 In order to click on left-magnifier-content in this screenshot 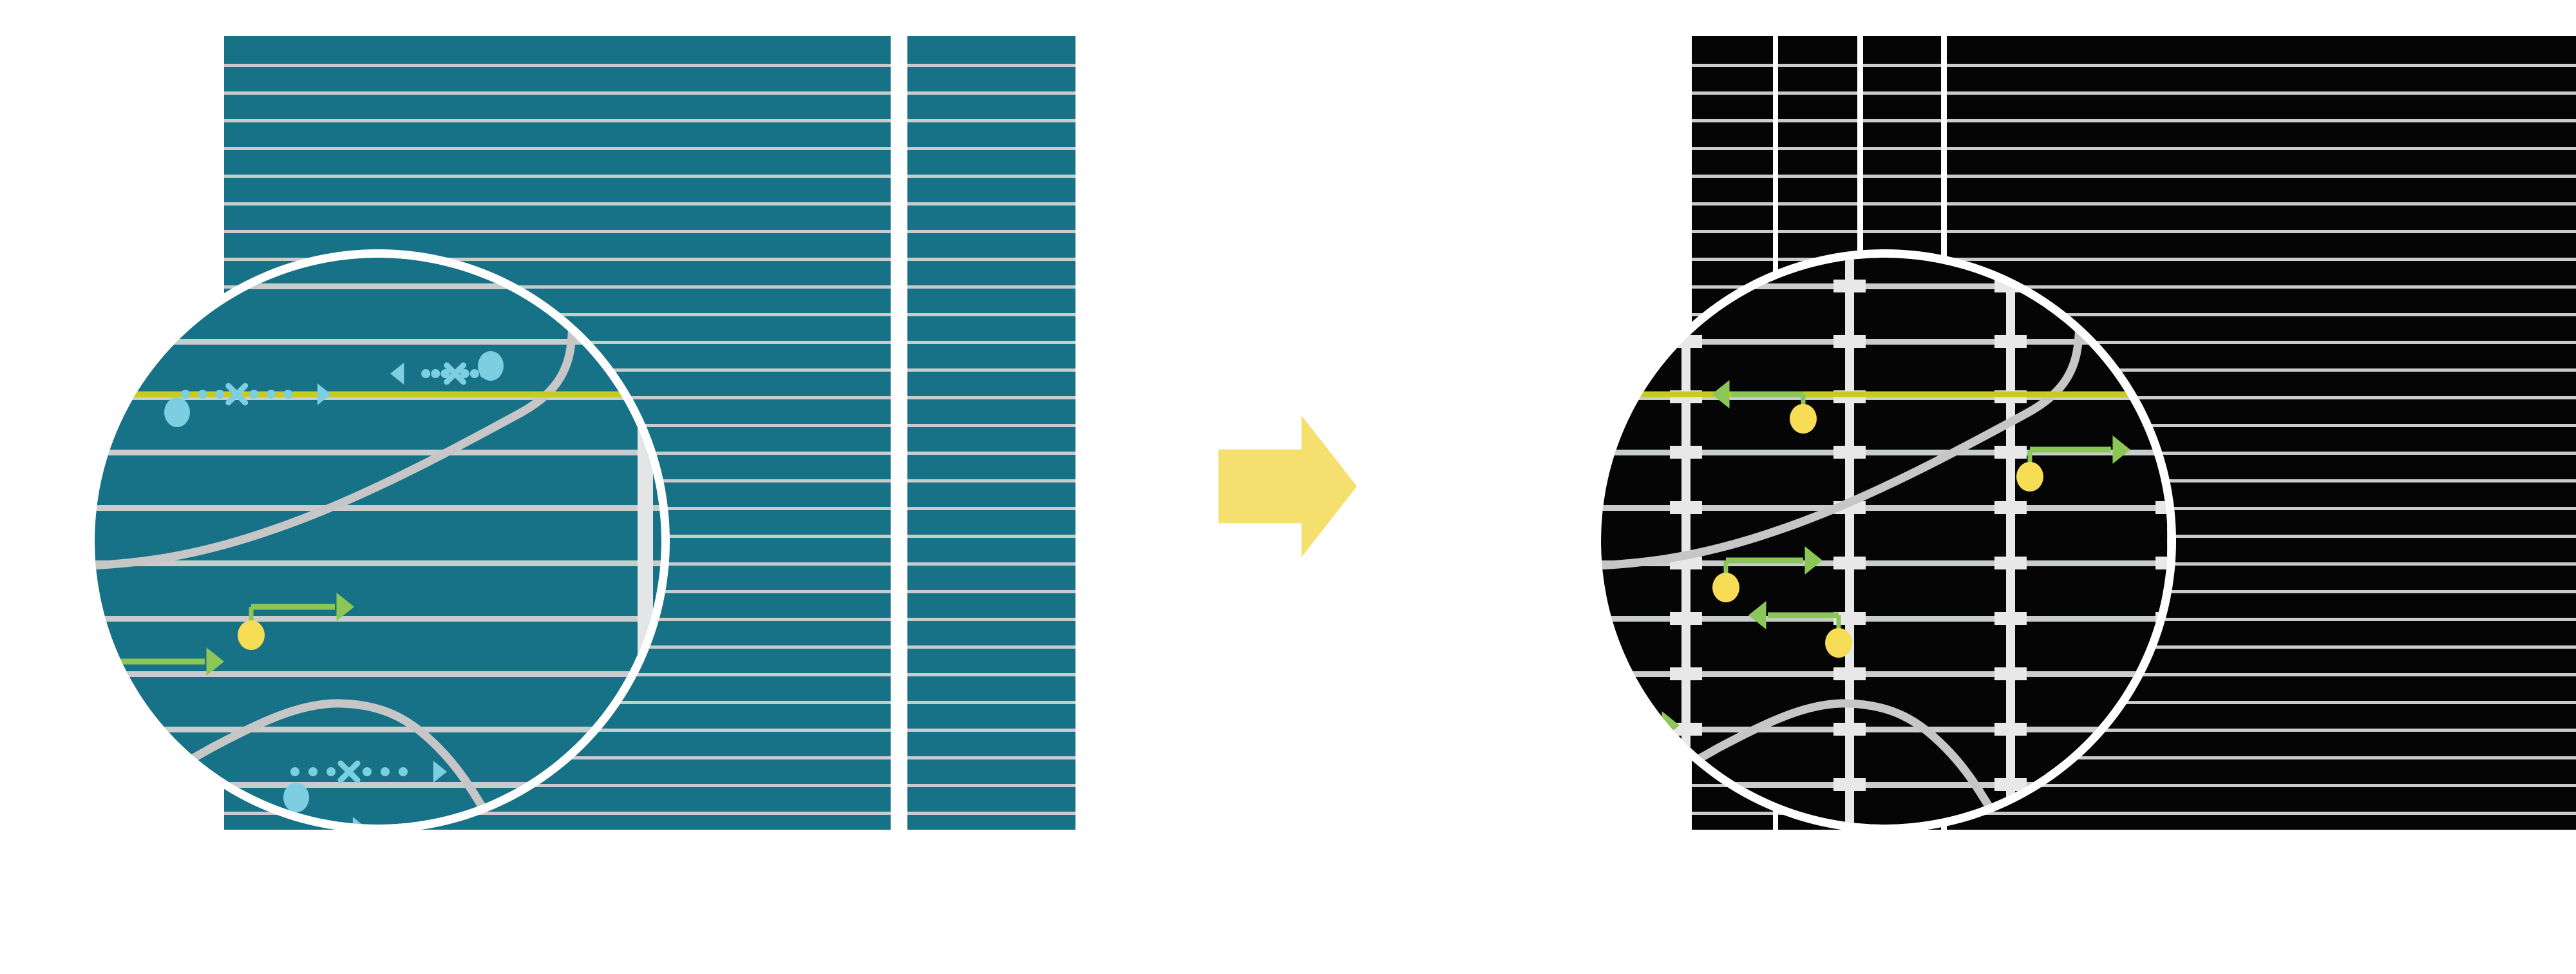, I will do `click(378, 541)`.